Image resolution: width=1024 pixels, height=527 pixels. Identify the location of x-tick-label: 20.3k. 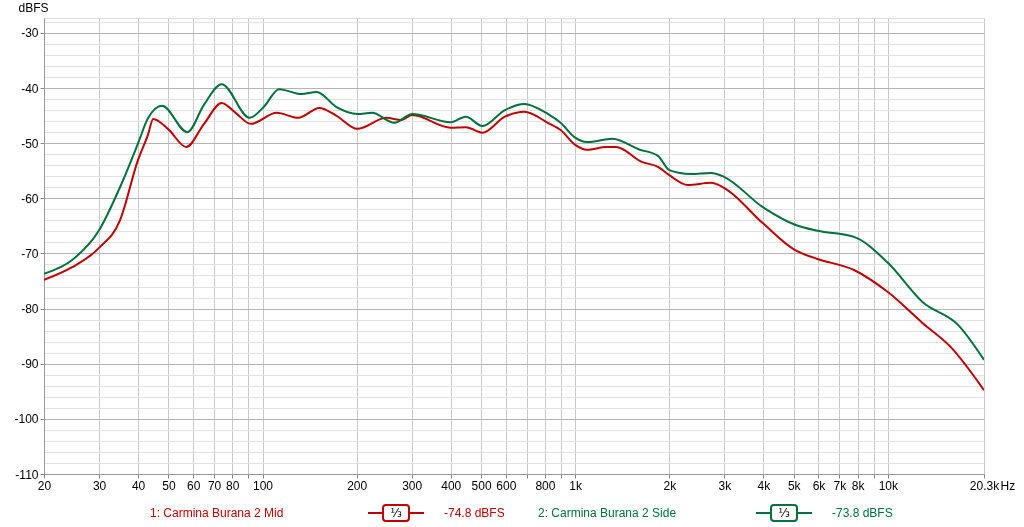
(985, 485).